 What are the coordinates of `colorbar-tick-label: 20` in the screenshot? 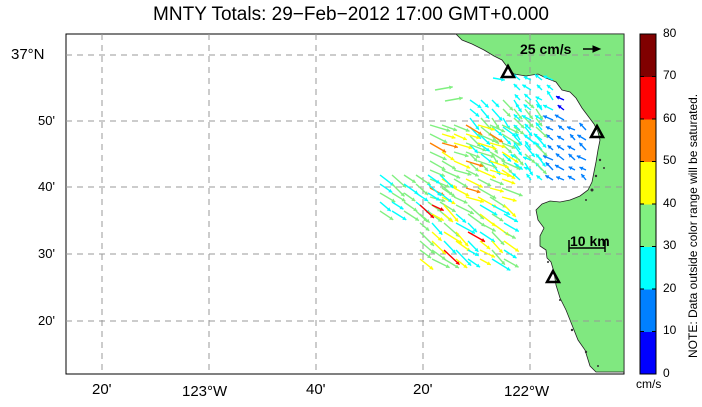 It's located at (670, 288).